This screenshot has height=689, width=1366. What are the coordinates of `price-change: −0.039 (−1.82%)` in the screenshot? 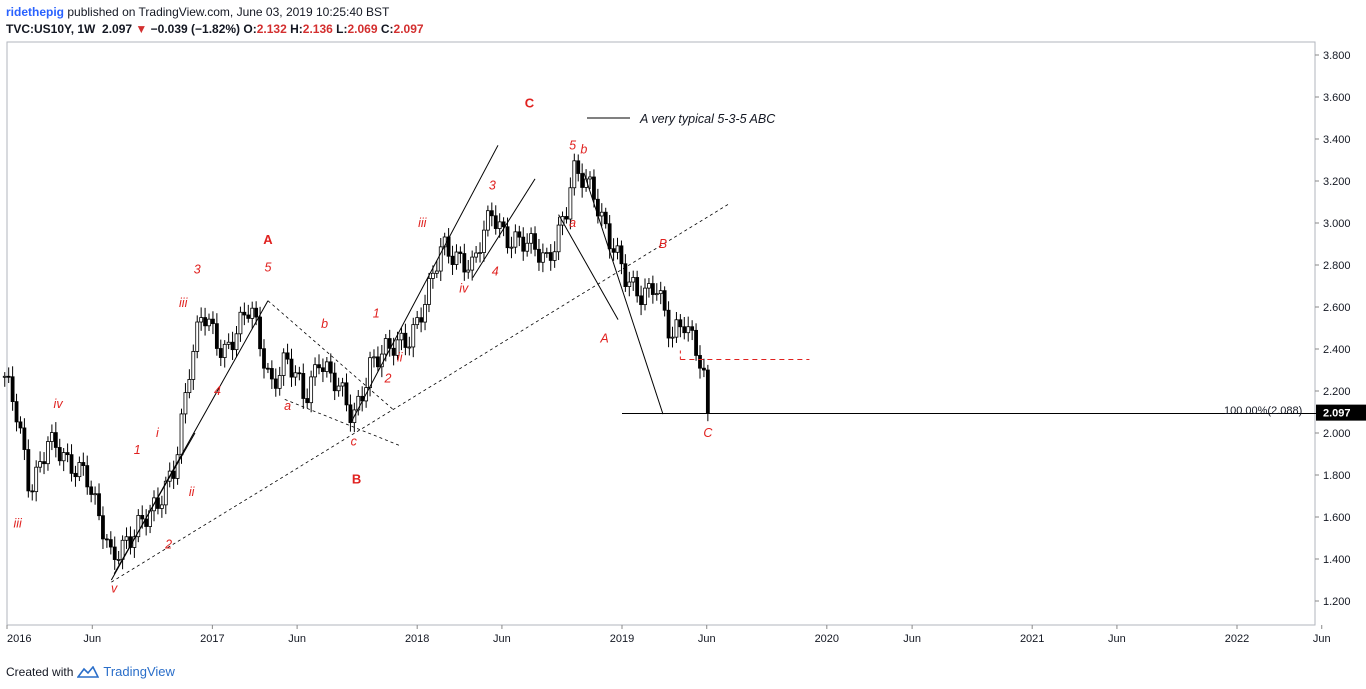 It's located at (195, 29).